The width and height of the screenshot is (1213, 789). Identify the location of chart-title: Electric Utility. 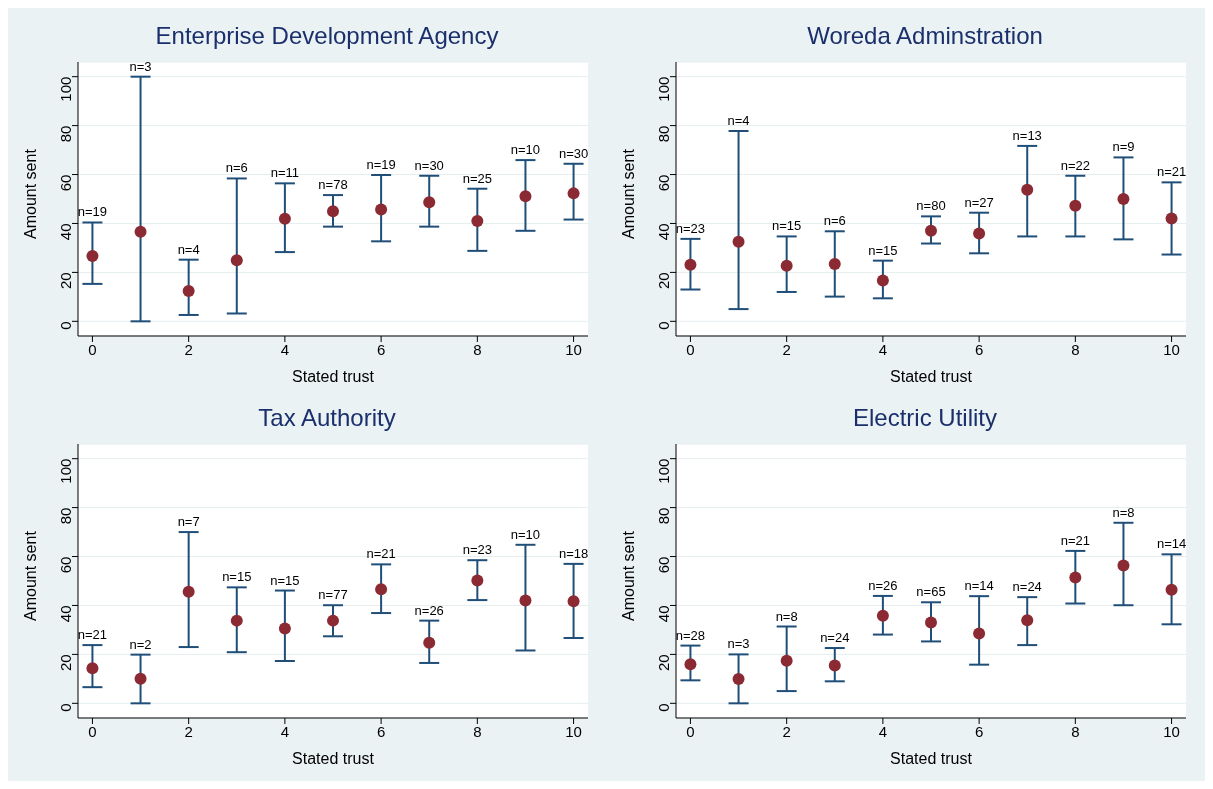
(925, 418).